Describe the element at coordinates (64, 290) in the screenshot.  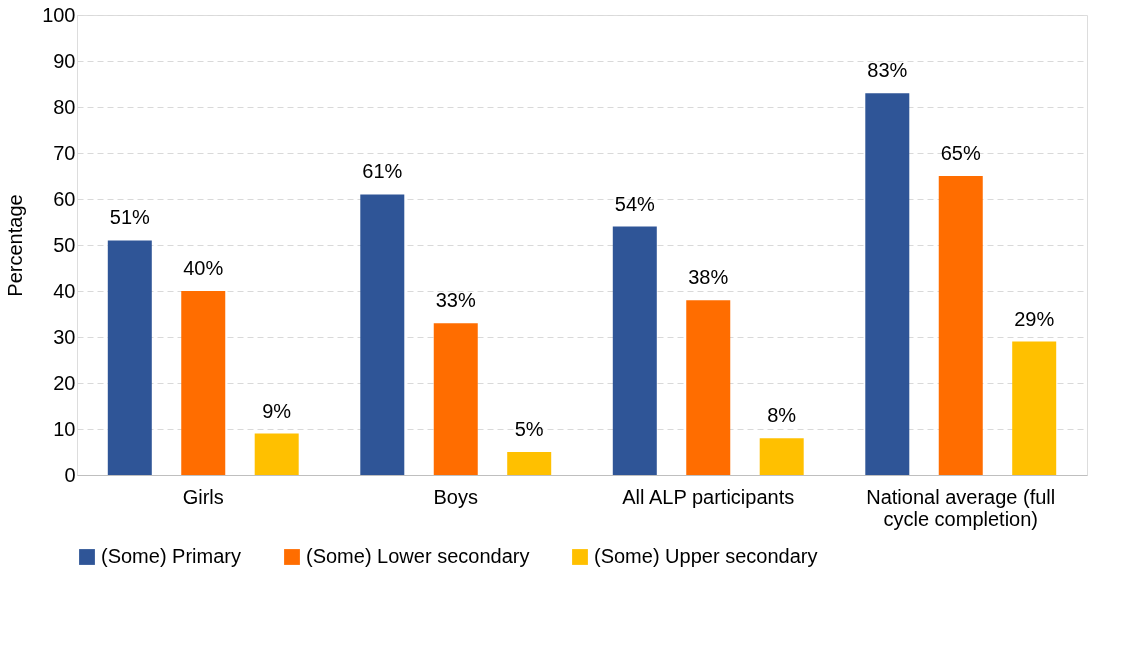
I see `y-tick-label: 40` at that location.